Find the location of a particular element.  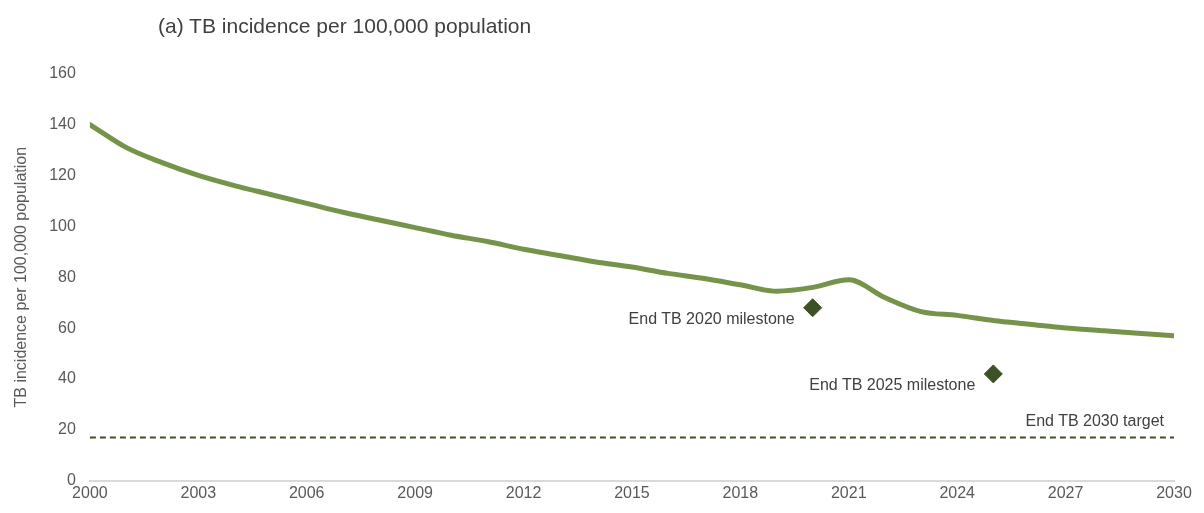

x-tick-label: 2006 is located at coordinates (306, 492).